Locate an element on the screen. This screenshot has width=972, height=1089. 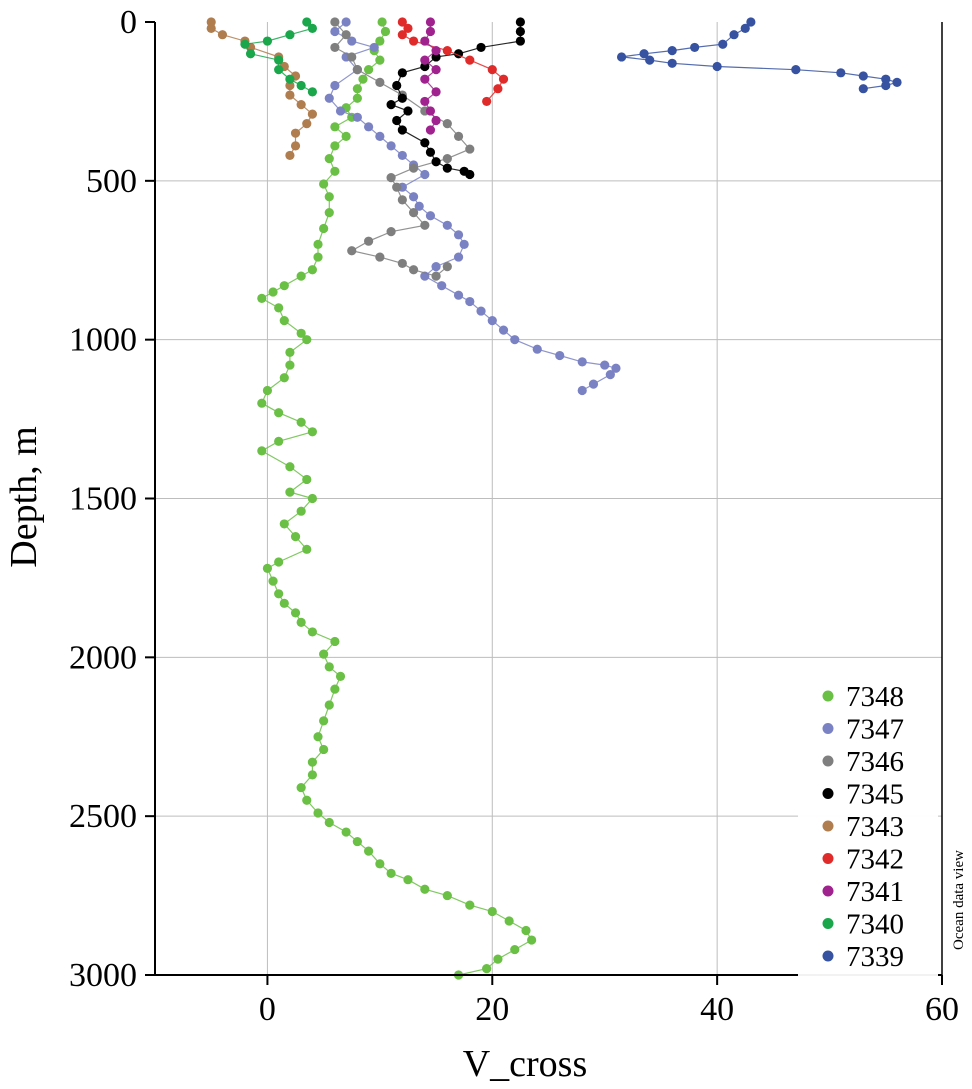
legend-label: 7341 is located at coordinates (875, 892).